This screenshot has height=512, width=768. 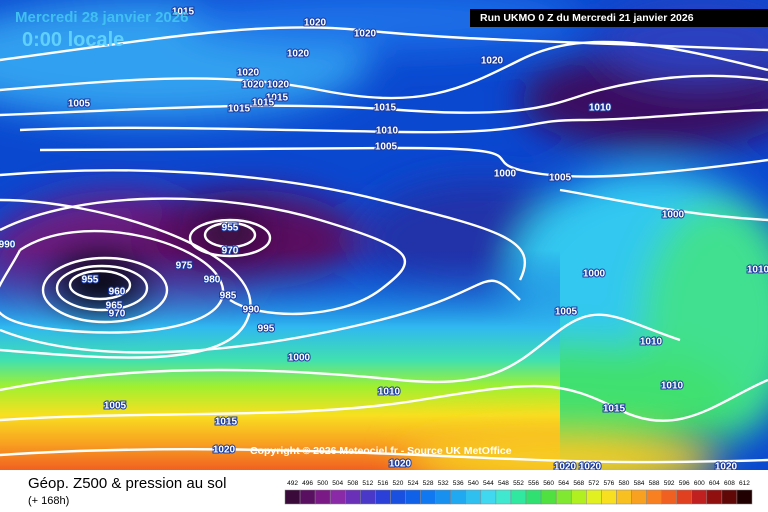 What do you see at coordinates (73, 40) in the screenshot?
I see `forecast-time: 0:00 locale` at bounding box center [73, 40].